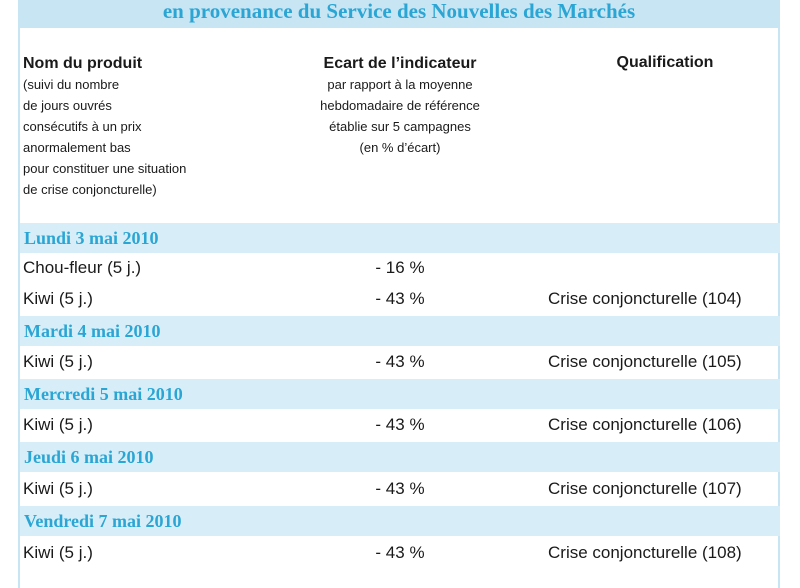  I want to click on header-indicator-sub-4: (en % d’écart), so click(400, 147).